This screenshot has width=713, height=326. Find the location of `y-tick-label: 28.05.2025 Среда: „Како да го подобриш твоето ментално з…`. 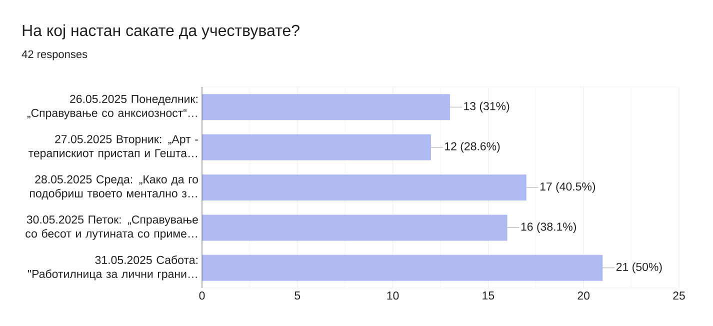

y-tick-label: 28.05.2025 Среда: „Како да го подобриш твоето ментално з… is located at coordinates (114, 187).